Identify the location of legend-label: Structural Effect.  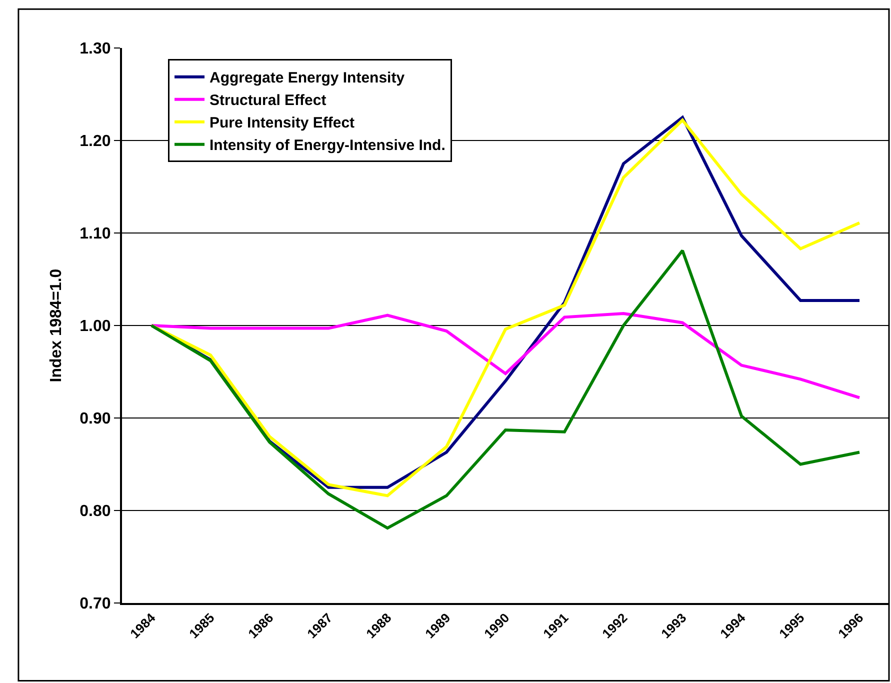
(268, 101).